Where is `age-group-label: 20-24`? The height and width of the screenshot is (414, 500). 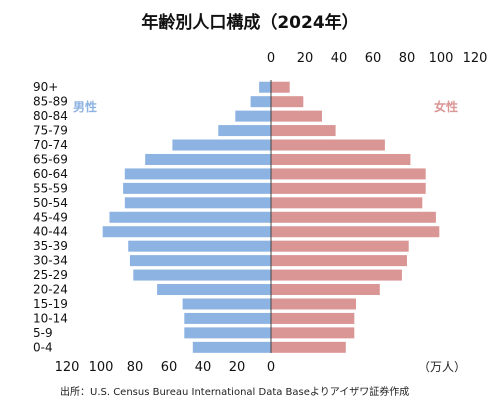 age-group-label: 20-24 is located at coordinates (50, 290).